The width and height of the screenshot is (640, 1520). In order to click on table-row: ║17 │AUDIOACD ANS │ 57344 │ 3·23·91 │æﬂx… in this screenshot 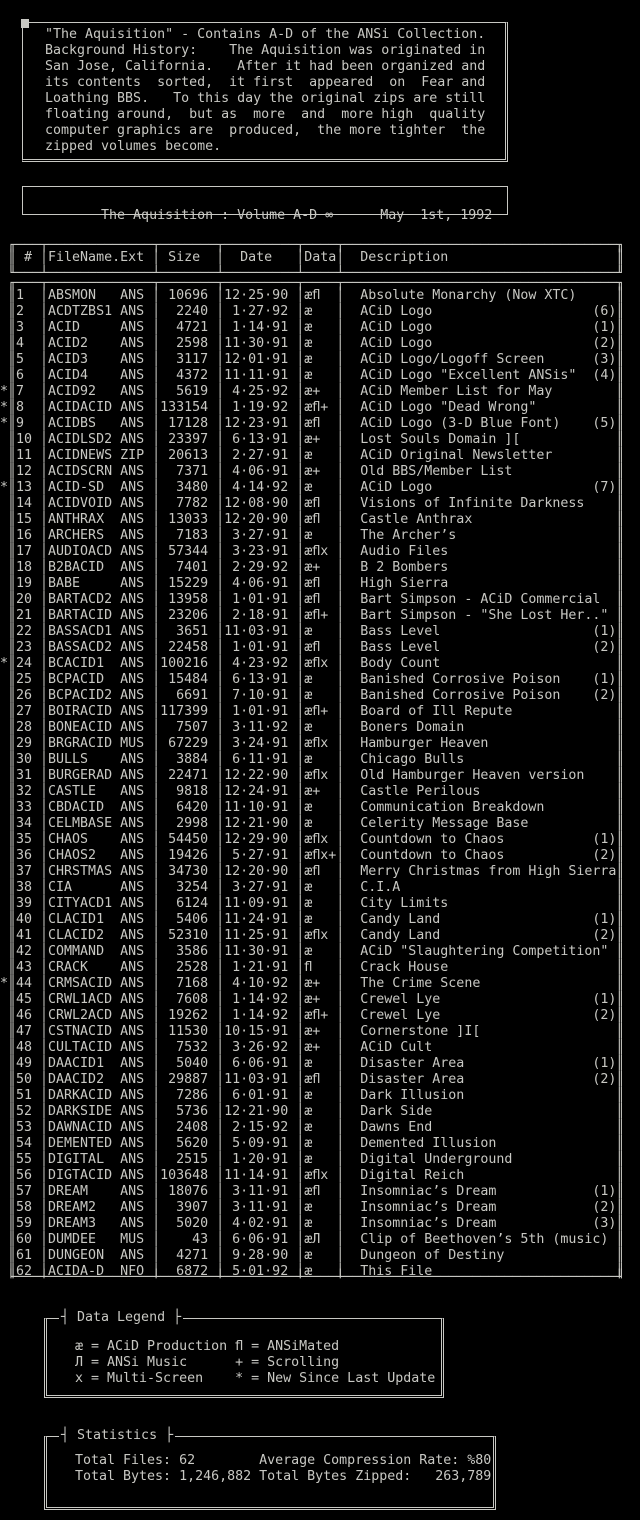, I will do `click(312, 551)`.